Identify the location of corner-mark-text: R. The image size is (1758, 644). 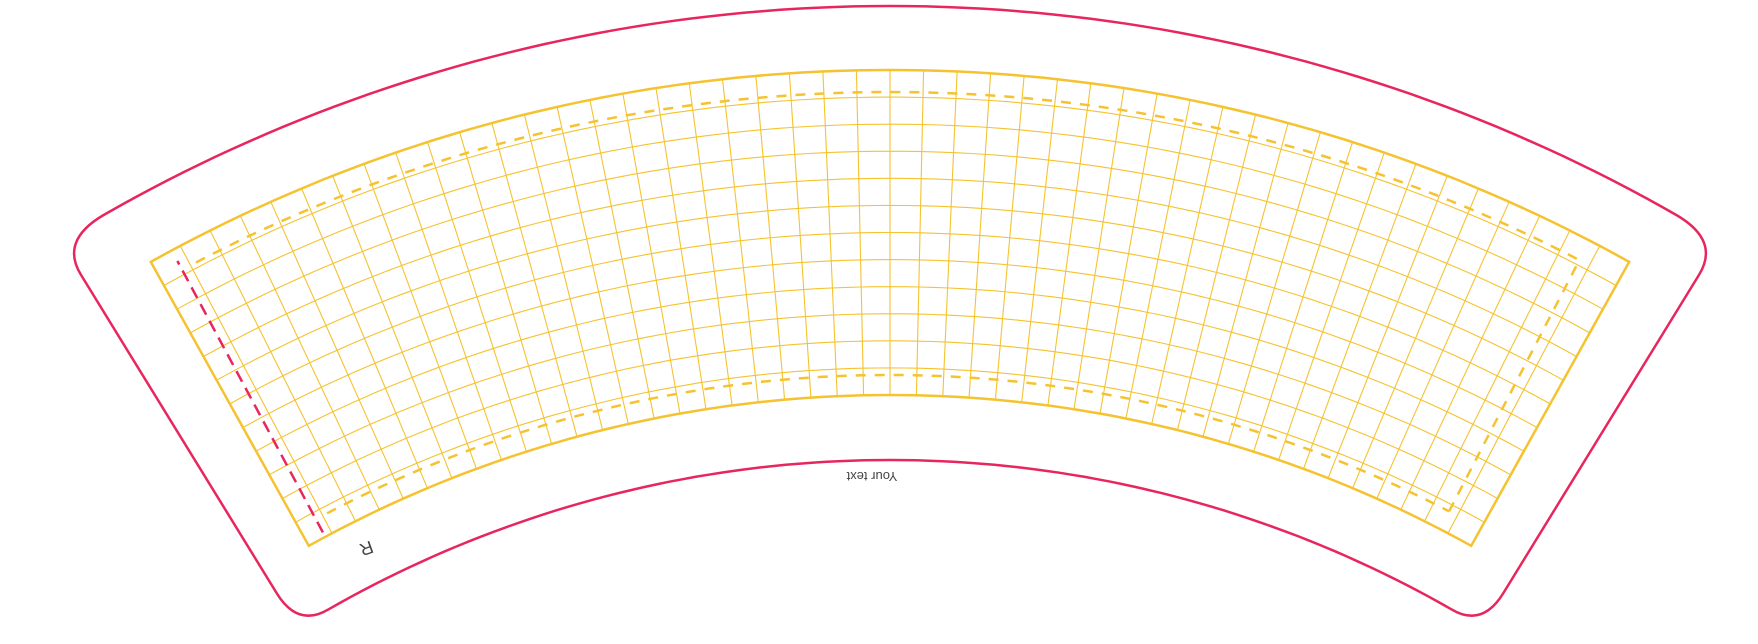
(366, 548).